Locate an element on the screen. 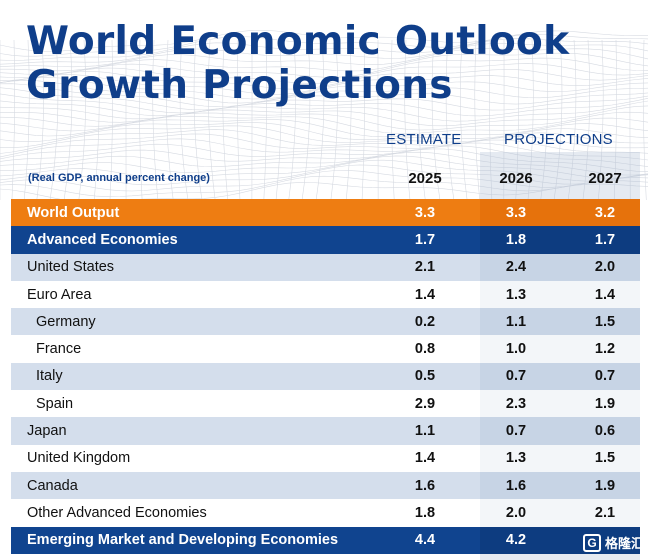 This screenshot has height=560, width=654. watermark: G 格隆汇 is located at coordinates (613, 542).